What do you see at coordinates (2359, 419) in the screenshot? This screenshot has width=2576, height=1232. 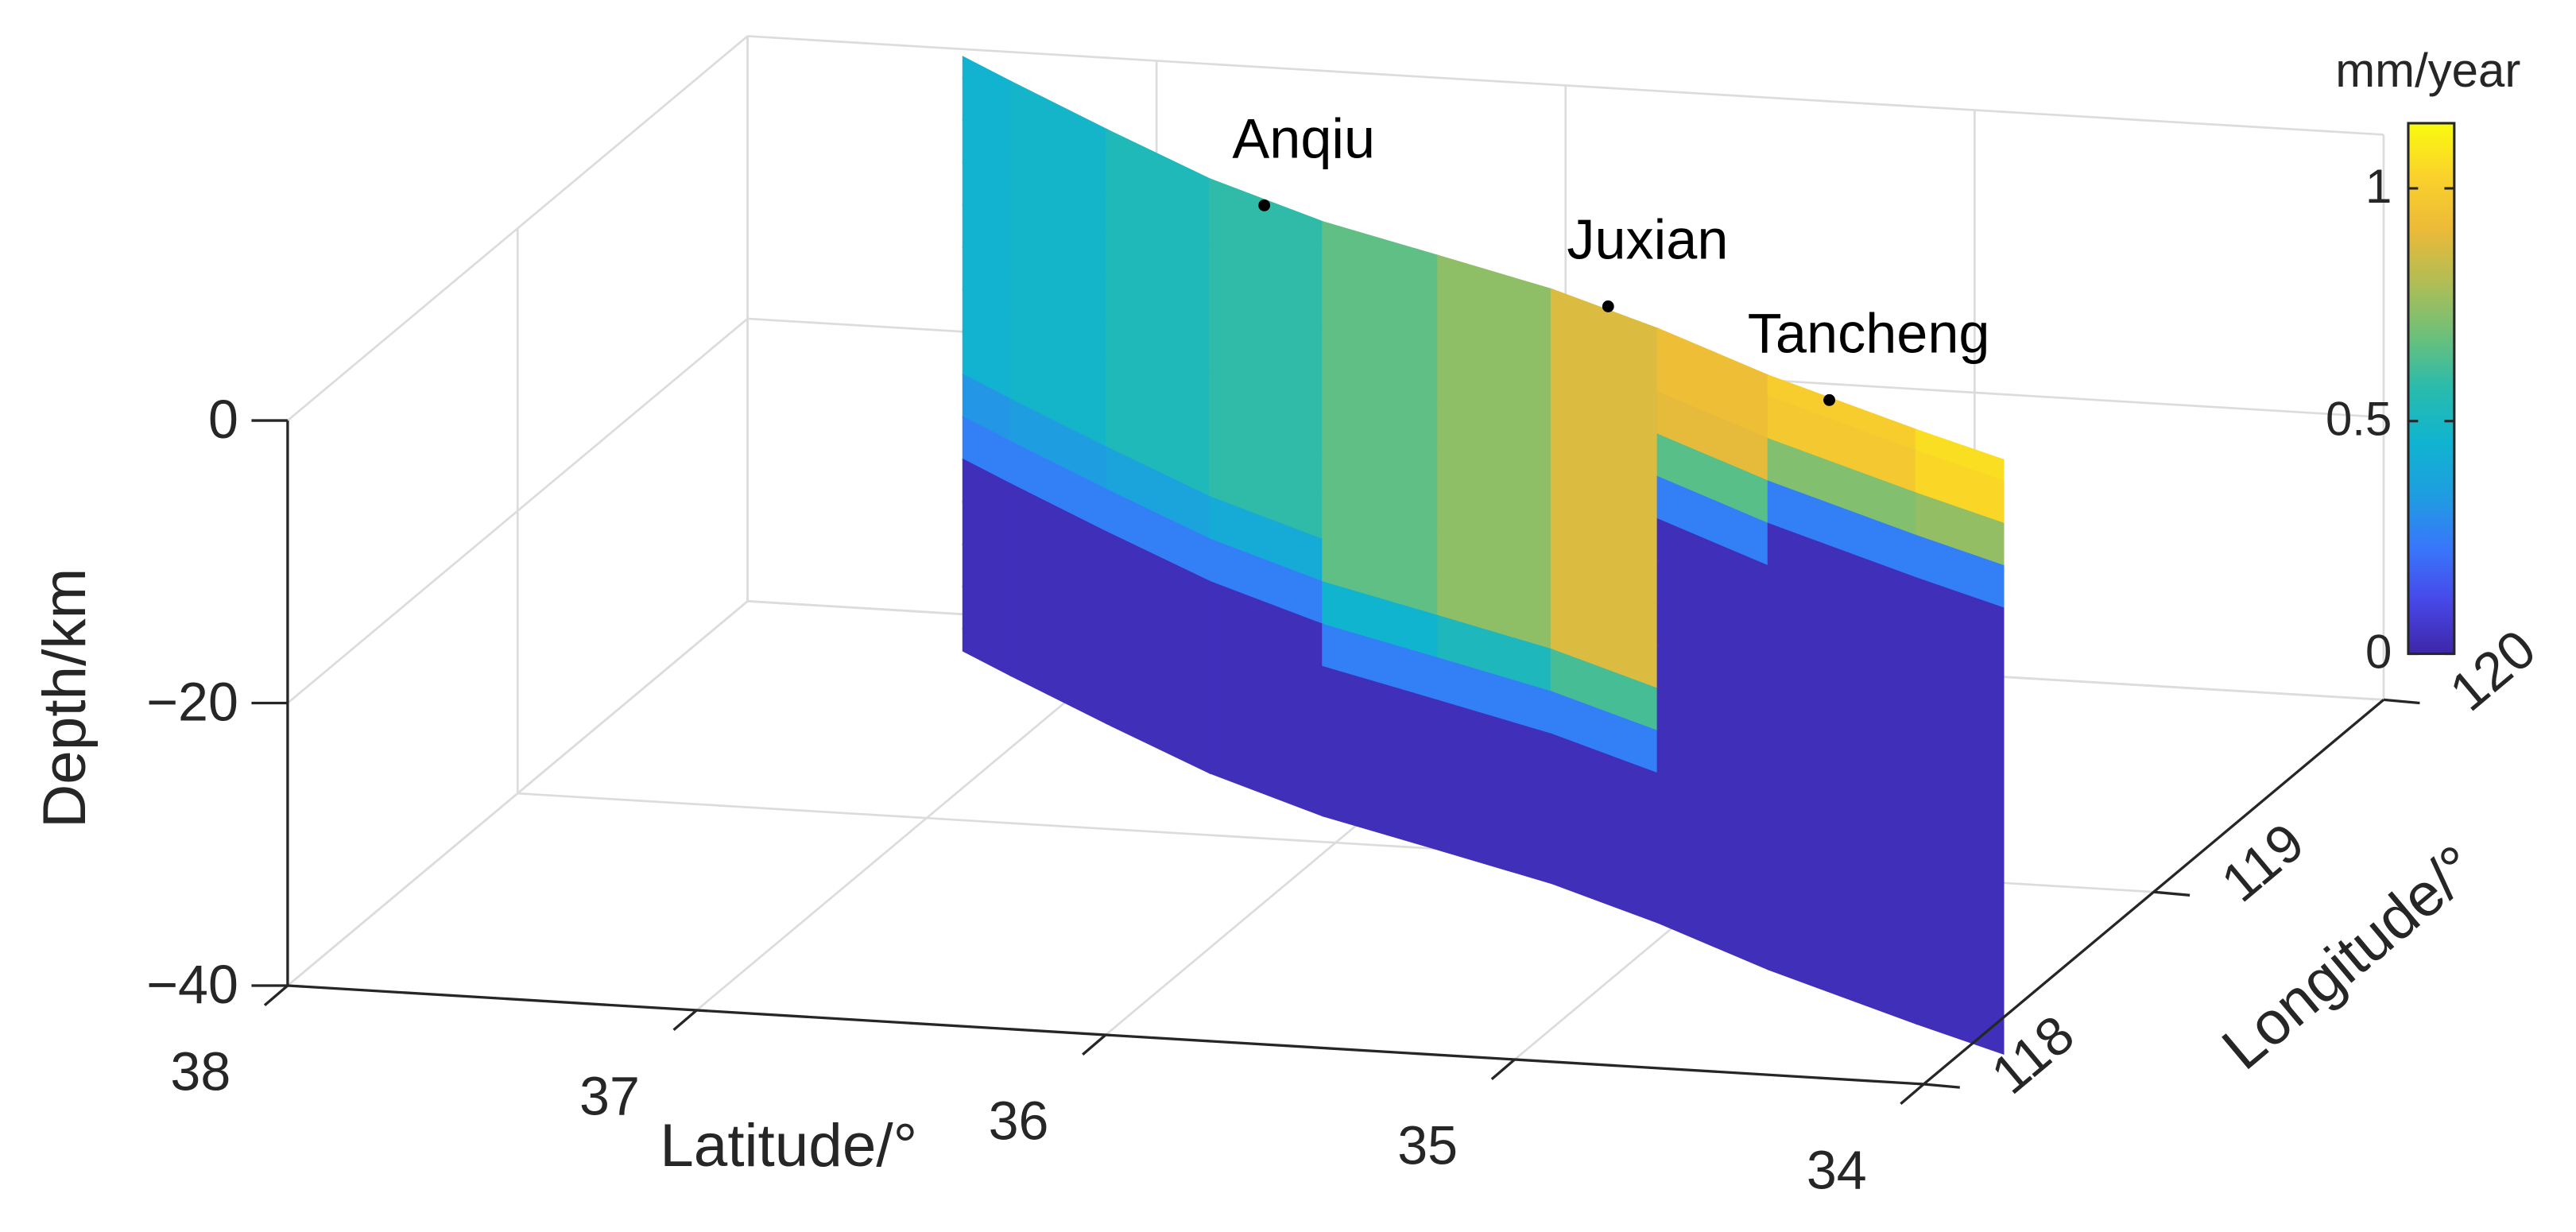 I see `colorbar-tick-label: 0.5` at bounding box center [2359, 419].